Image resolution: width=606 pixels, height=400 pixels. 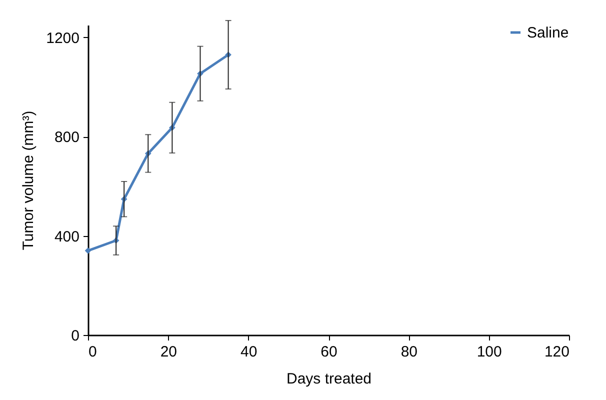 What do you see at coordinates (169, 352) in the screenshot?
I see `x-tick-label: 20` at bounding box center [169, 352].